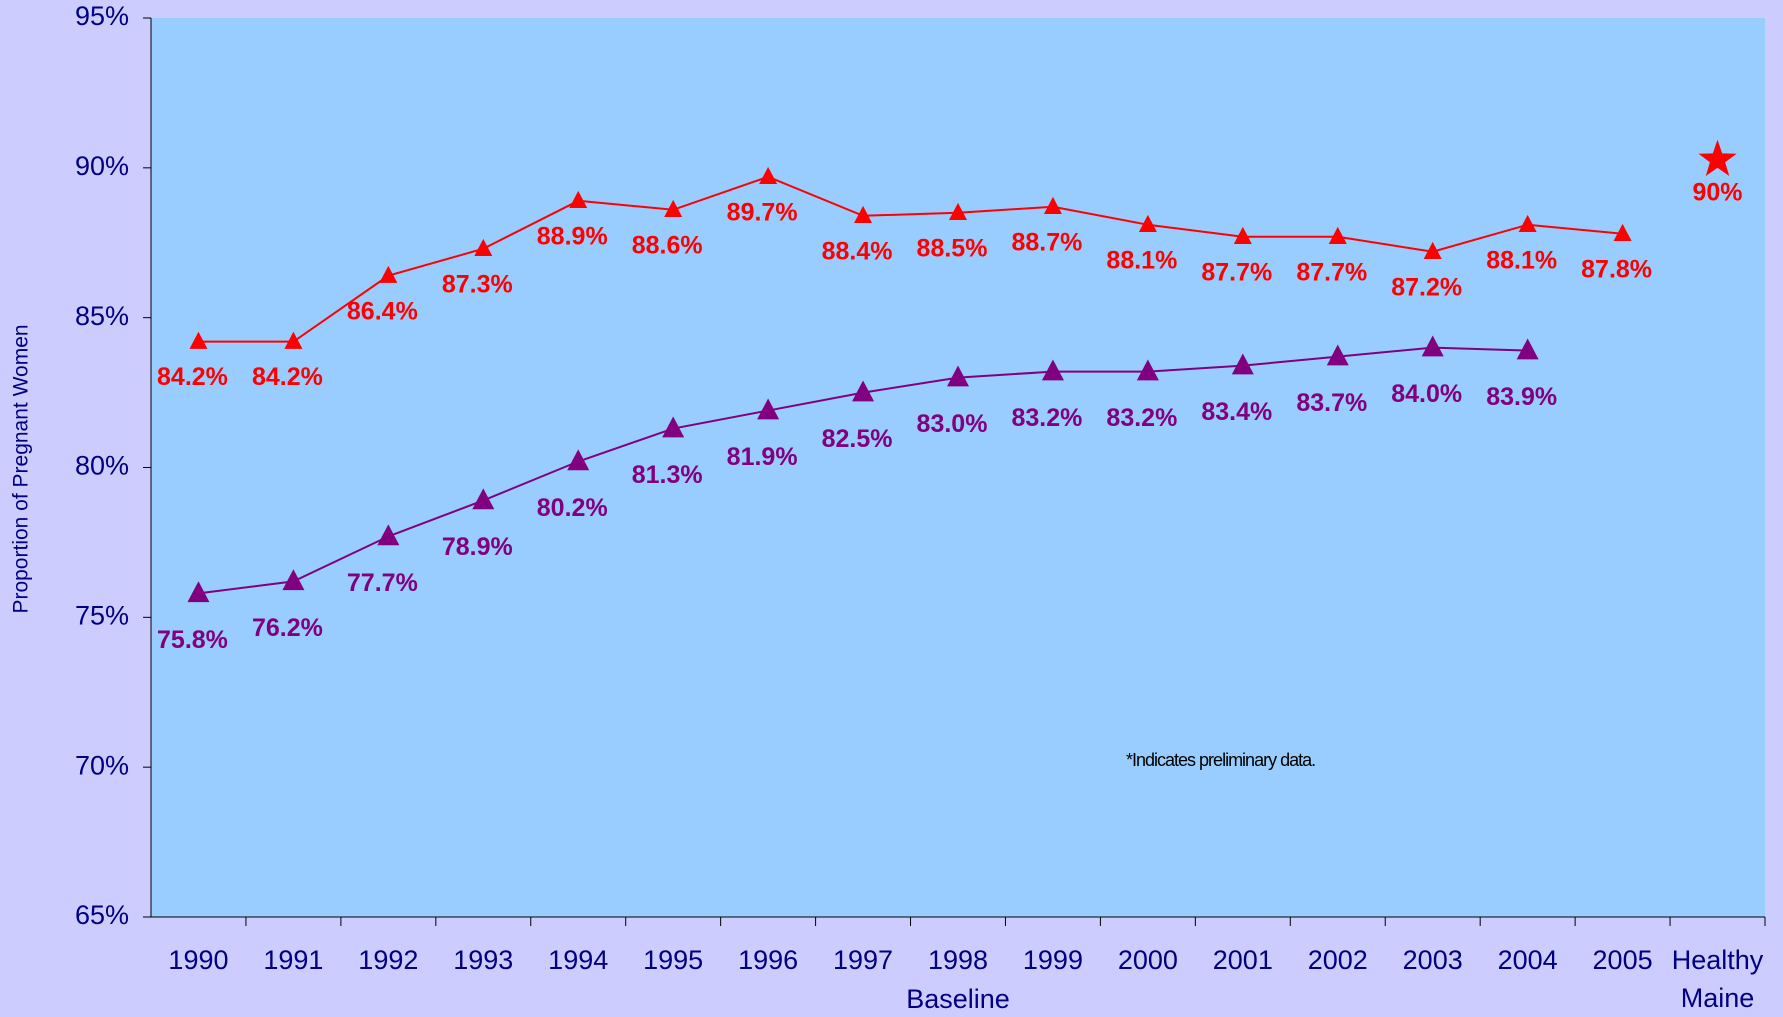 The image size is (1783, 1017). What do you see at coordinates (1052, 960) in the screenshot?
I see `x-tick-label: 1999` at bounding box center [1052, 960].